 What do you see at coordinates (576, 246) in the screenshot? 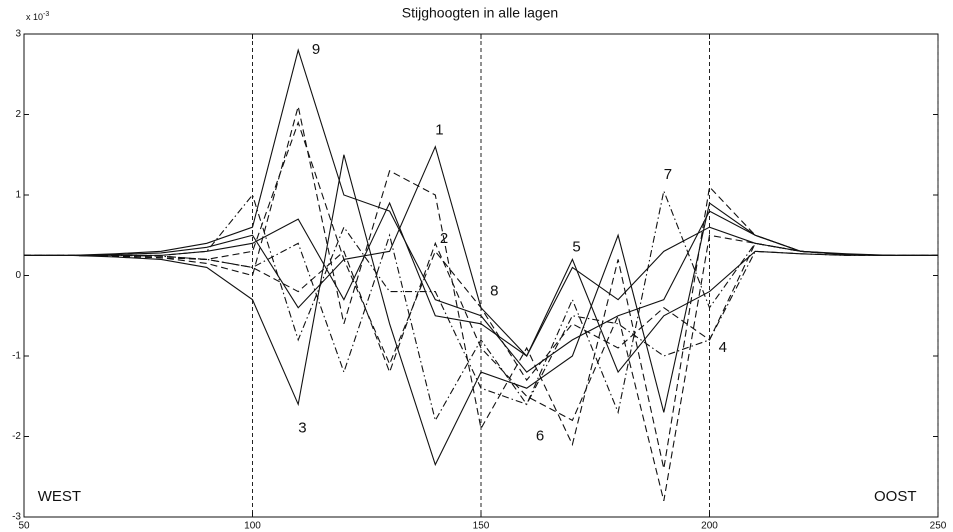
I see `annotation: 5` at bounding box center [576, 246].